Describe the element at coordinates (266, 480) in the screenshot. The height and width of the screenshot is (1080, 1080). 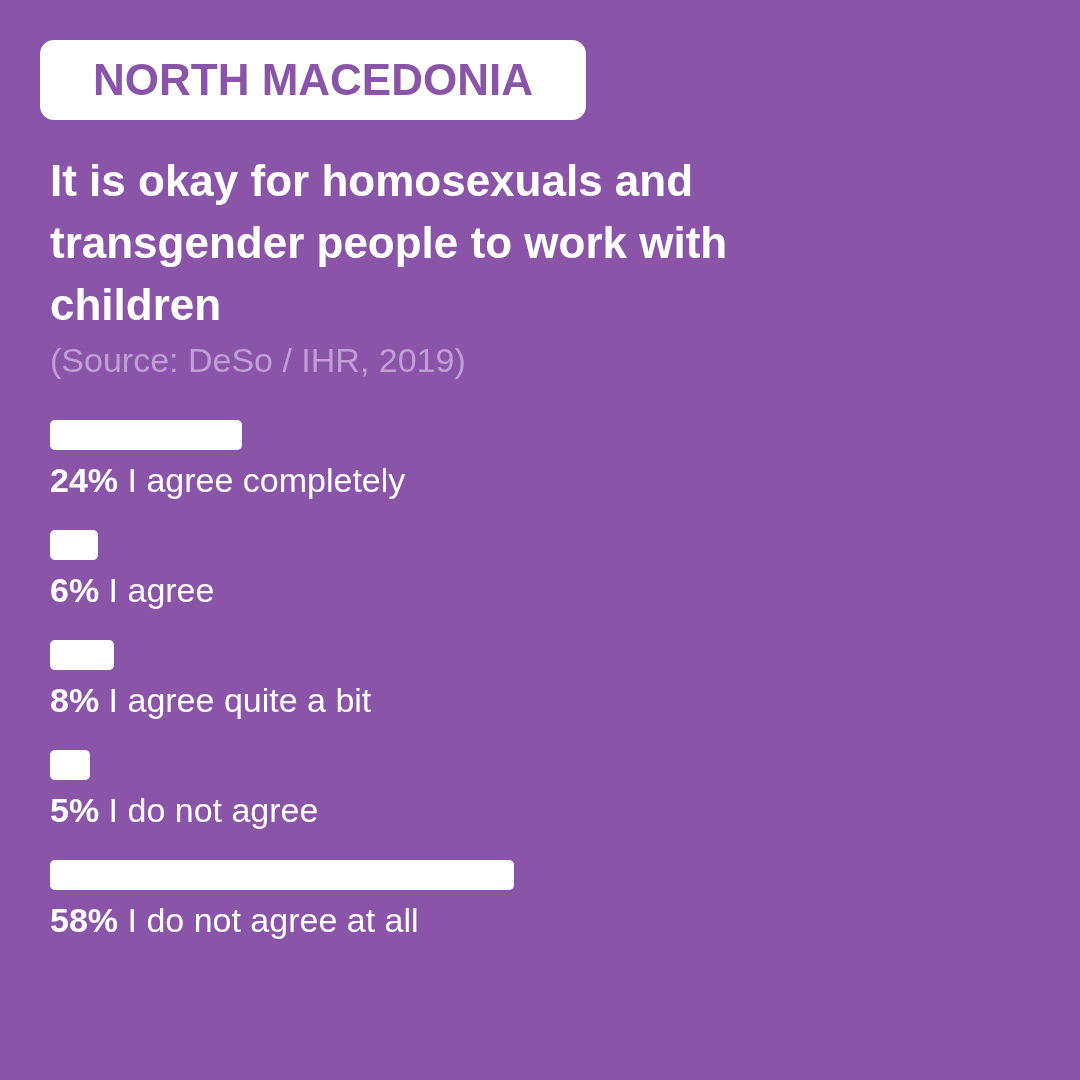
I see `y-tick-label: I agree completely` at that location.